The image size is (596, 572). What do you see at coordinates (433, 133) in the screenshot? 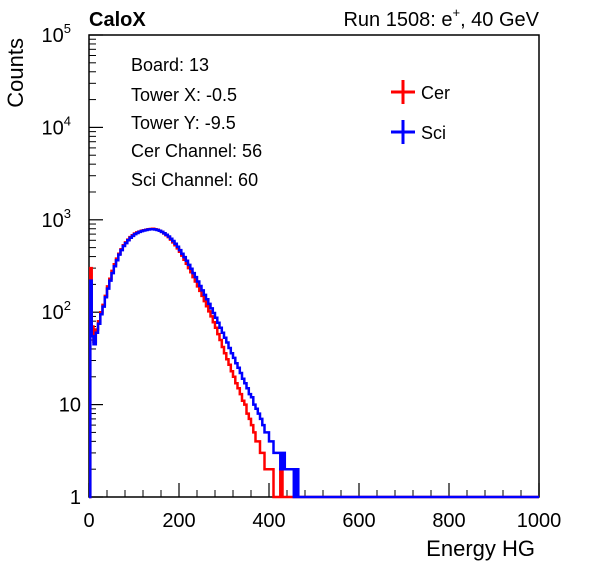
I see `legend-label-sci: Sci` at bounding box center [433, 133].